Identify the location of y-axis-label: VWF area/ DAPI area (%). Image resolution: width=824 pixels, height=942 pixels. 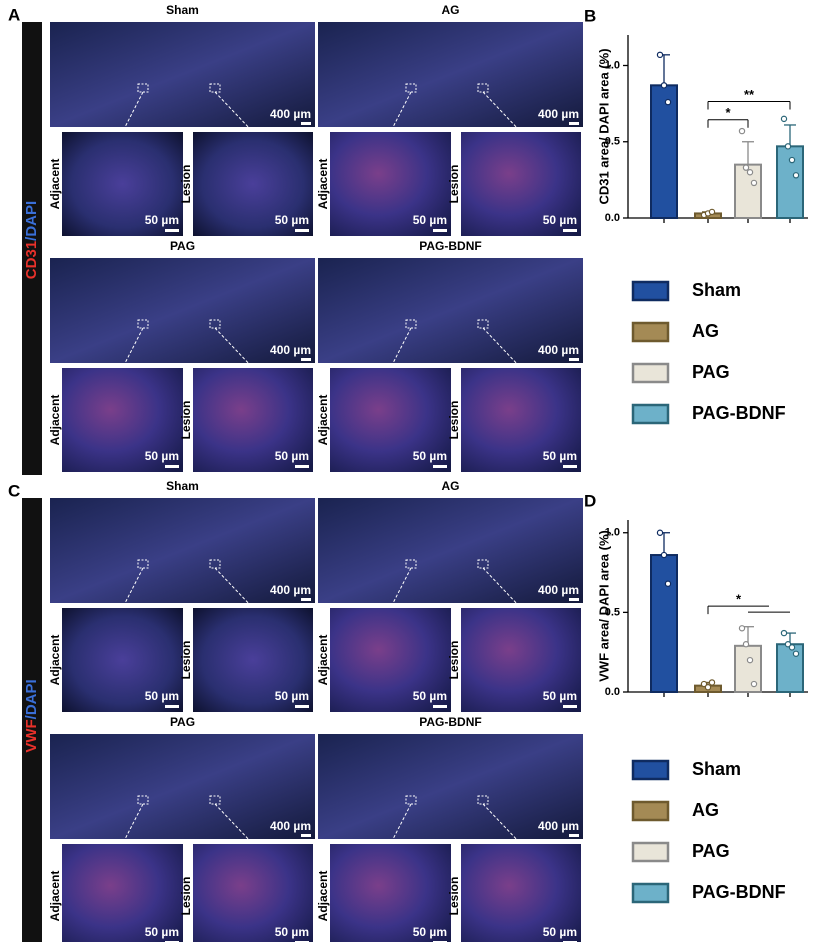
(603, 606).